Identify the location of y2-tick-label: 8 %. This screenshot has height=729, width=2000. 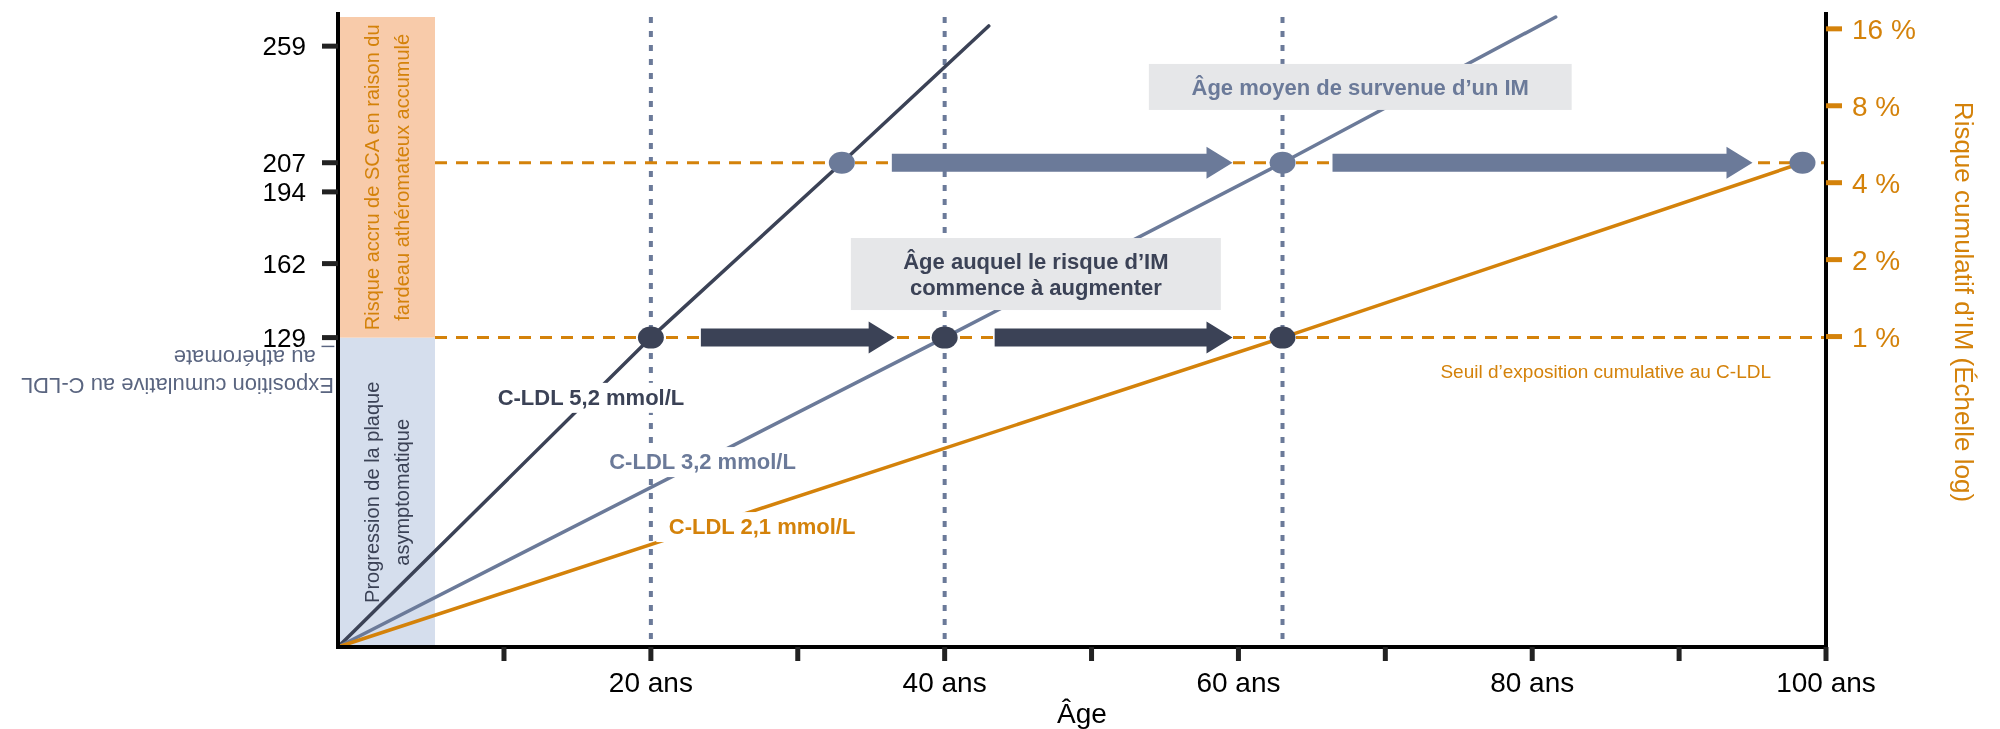
(1876, 106).